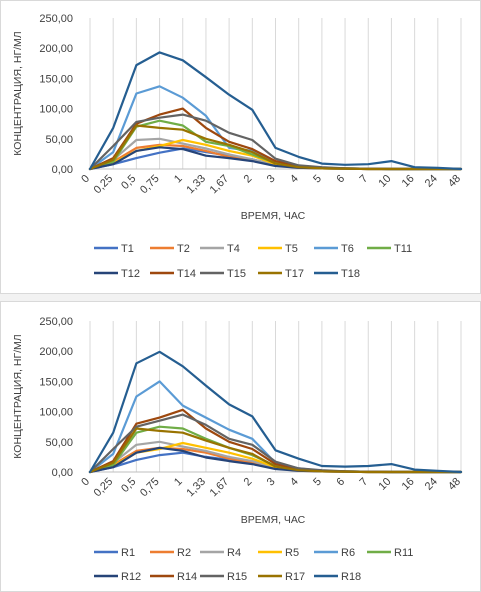  Describe the element at coordinates (183, 249) in the screenshot. I see `legend-label: T2` at that location.